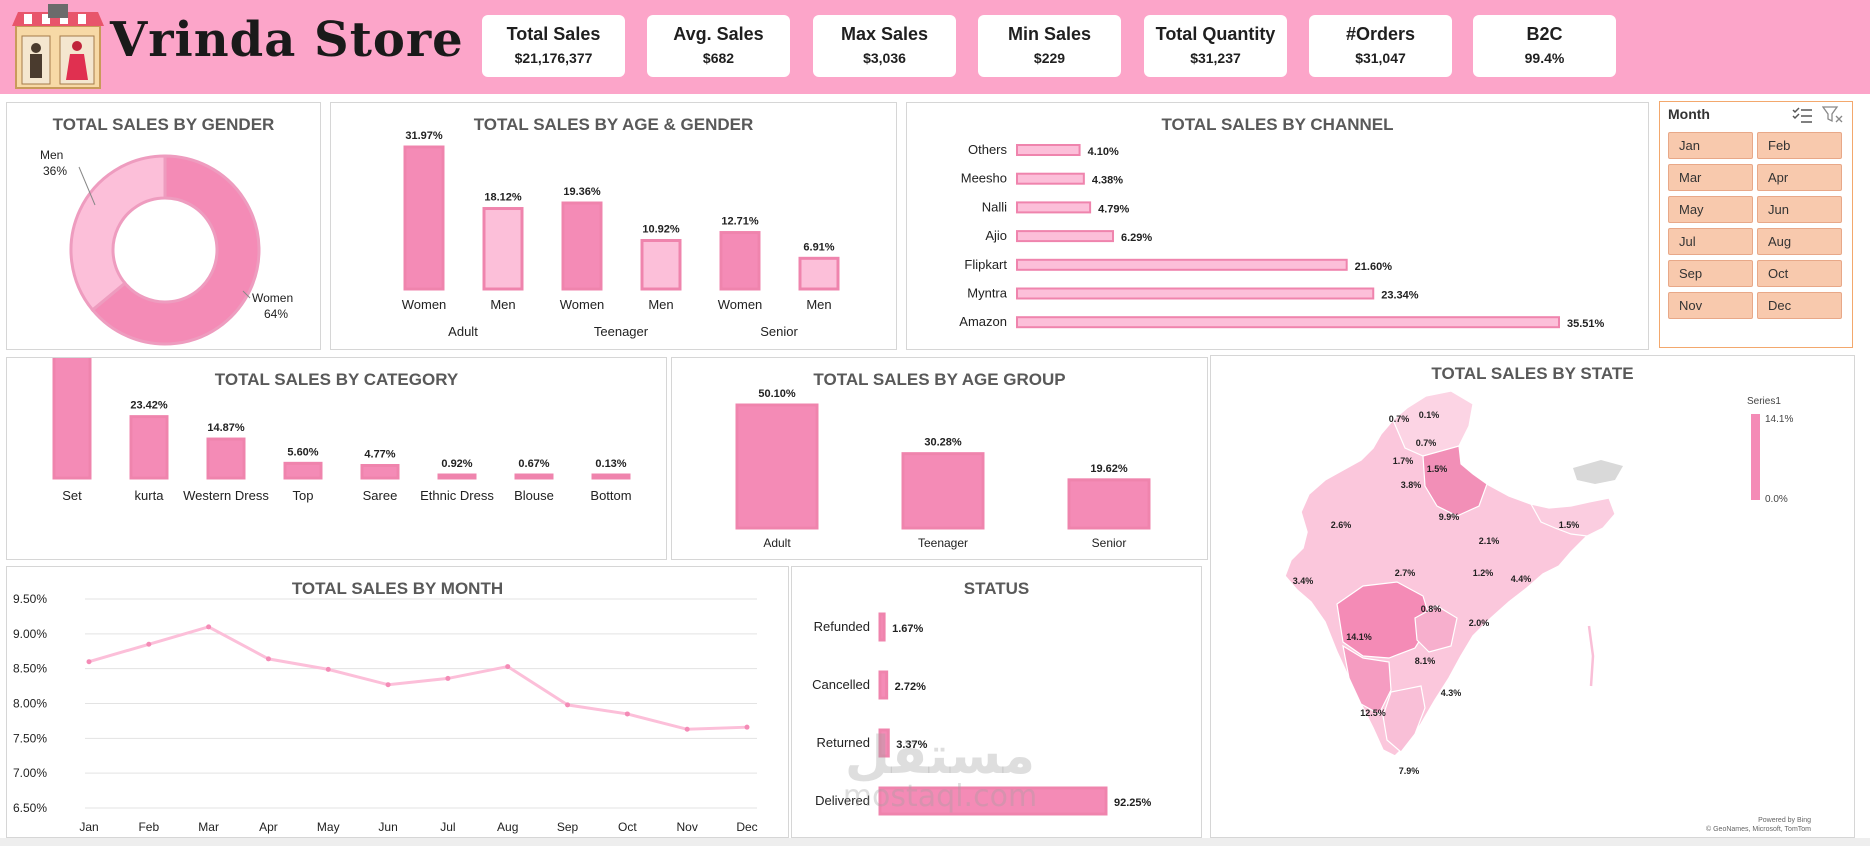 This screenshot has height=846, width=1870. Describe the element at coordinates (1710, 209) in the screenshot. I see `slicer-item-may: May` at that location.